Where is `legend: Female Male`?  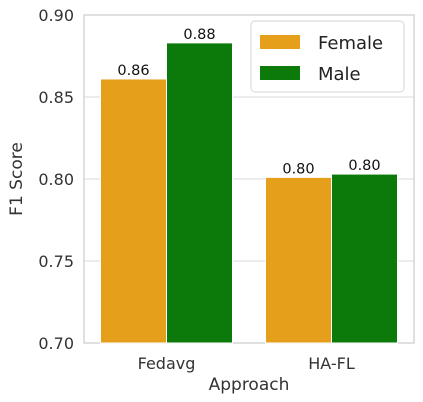
legend: Female Male is located at coordinates (327, 56).